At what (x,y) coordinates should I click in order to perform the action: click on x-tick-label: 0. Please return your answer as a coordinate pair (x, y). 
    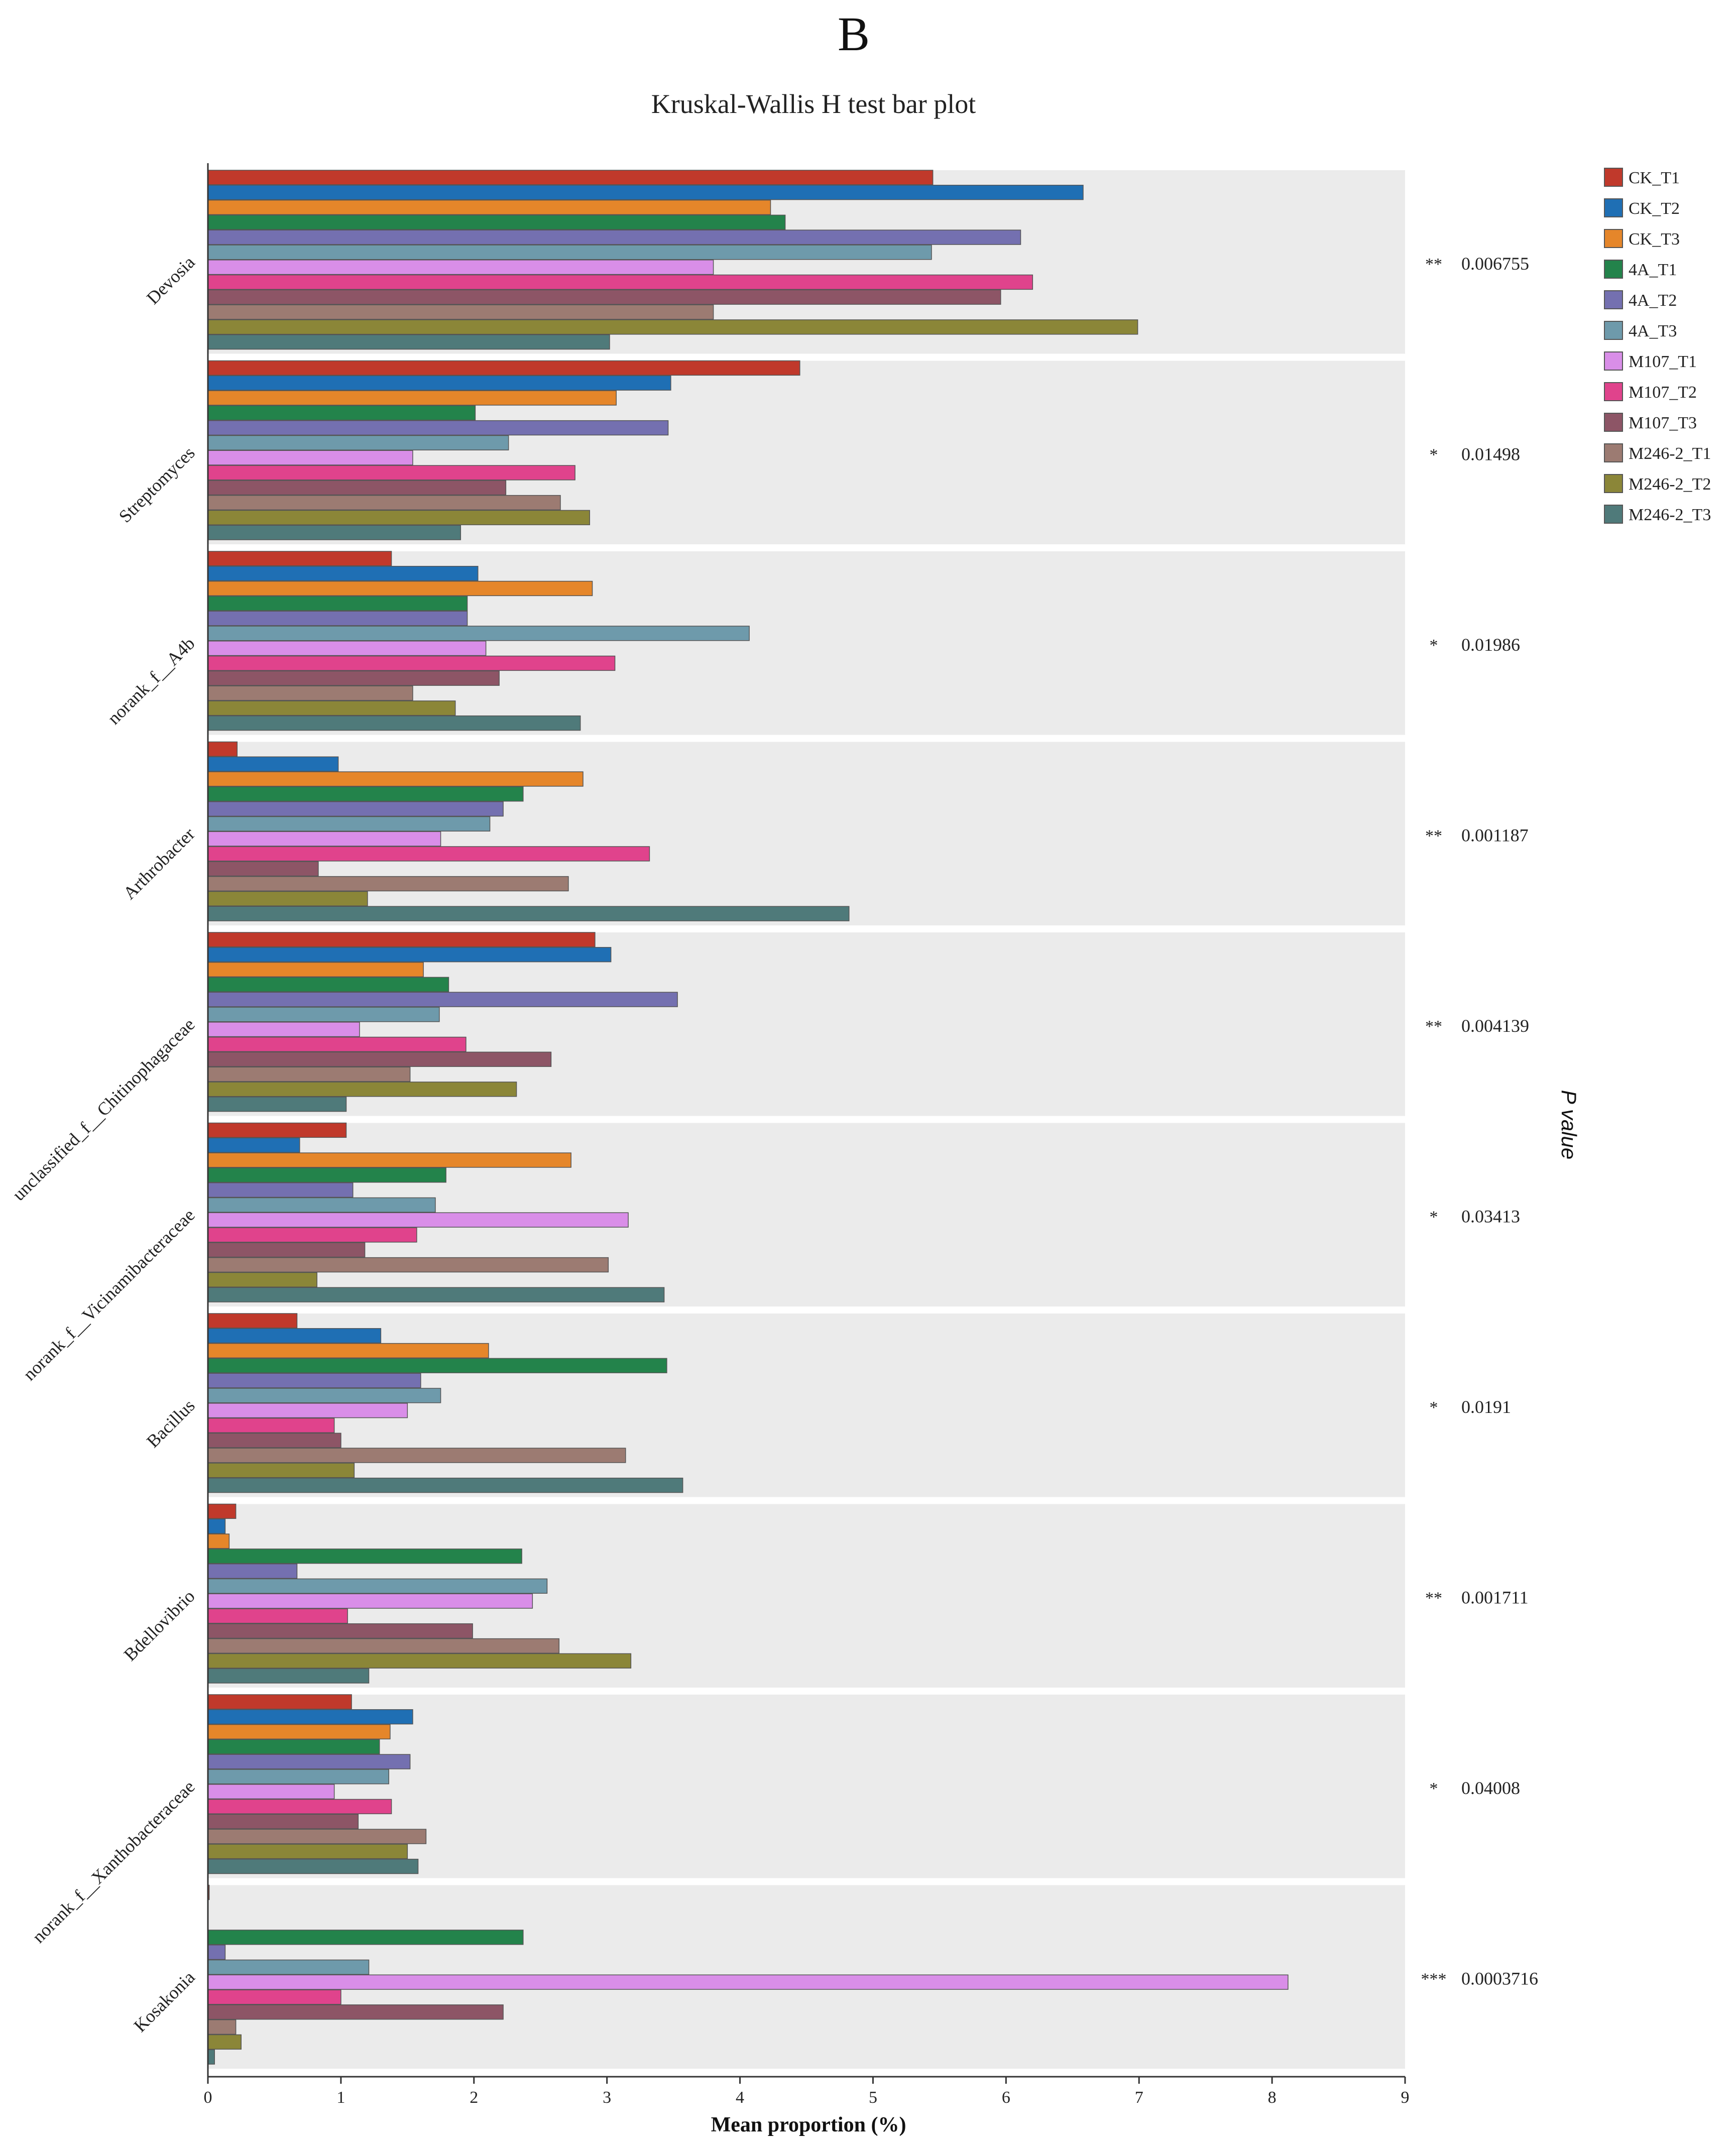
    Looking at the image, I should click on (208, 2097).